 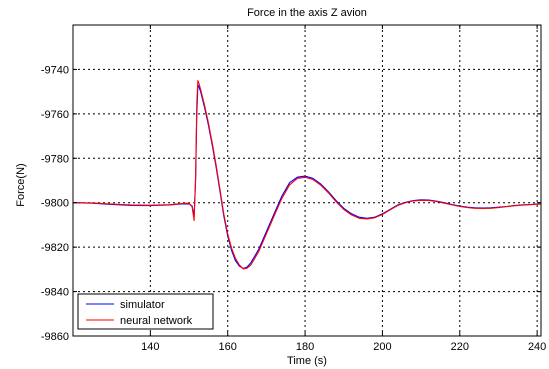 What do you see at coordinates (150, 347) in the screenshot?
I see `x-tick-label: 140` at bounding box center [150, 347].